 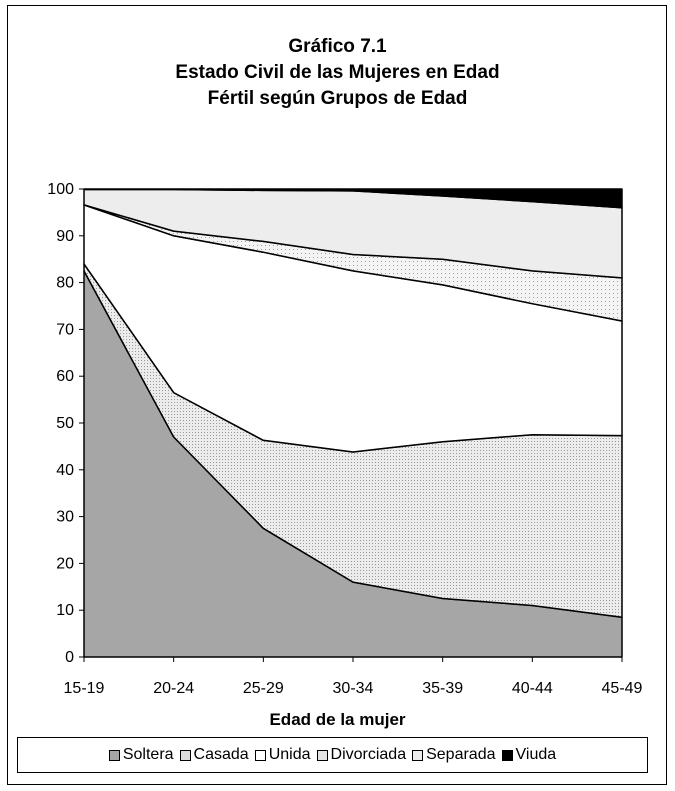 What do you see at coordinates (442, 688) in the screenshot?
I see `x-tick-label: 35-39` at bounding box center [442, 688].